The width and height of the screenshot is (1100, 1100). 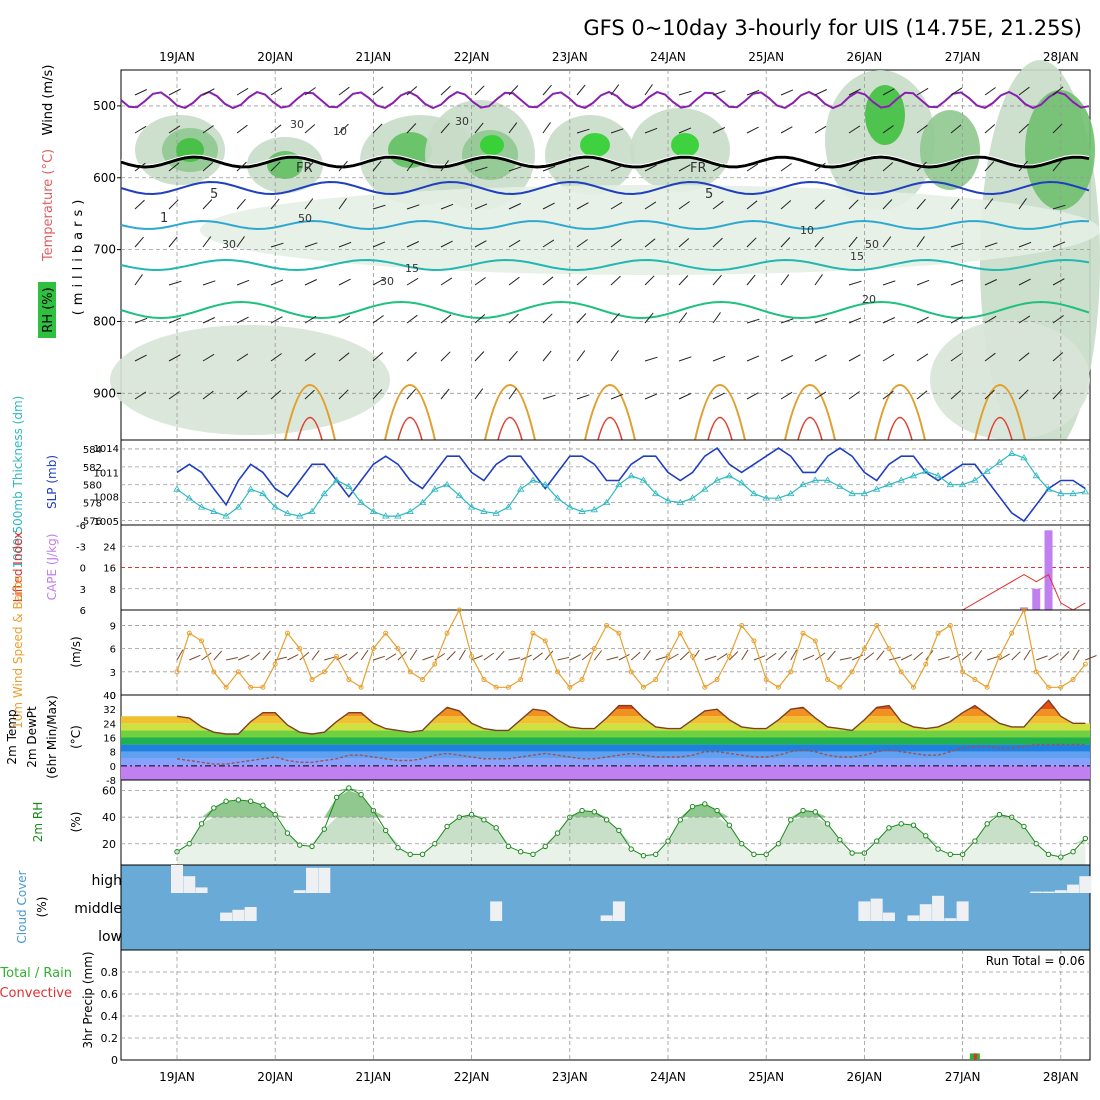 What do you see at coordinates (47, 310) in the screenshot?
I see `rh-legend-swatch` at bounding box center [47, 310].